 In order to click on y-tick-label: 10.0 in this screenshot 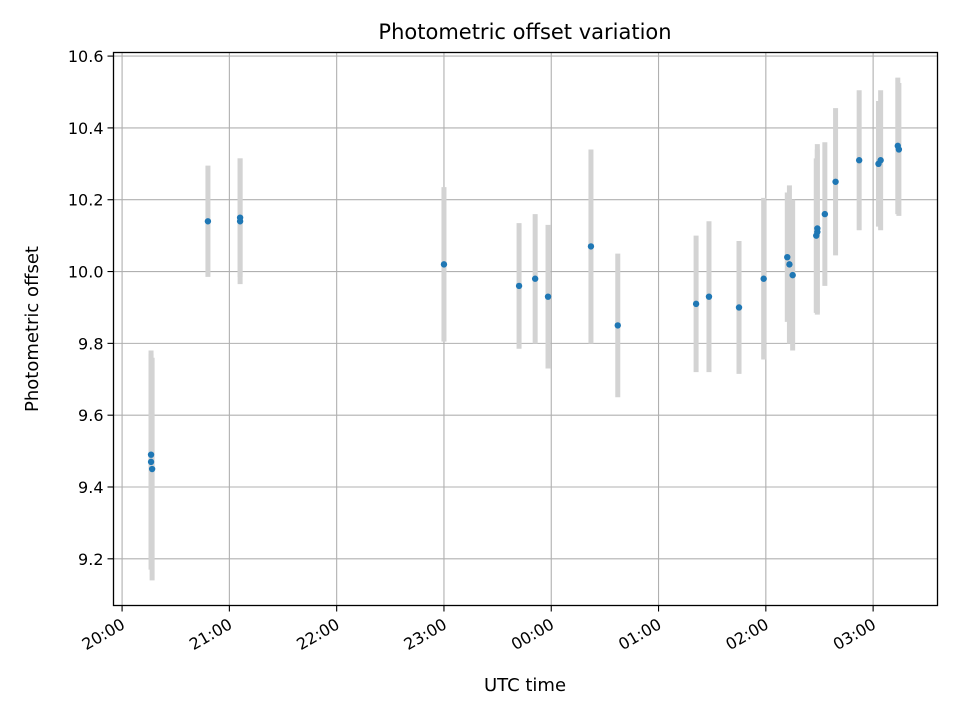, I will do `click(86, 272)`.